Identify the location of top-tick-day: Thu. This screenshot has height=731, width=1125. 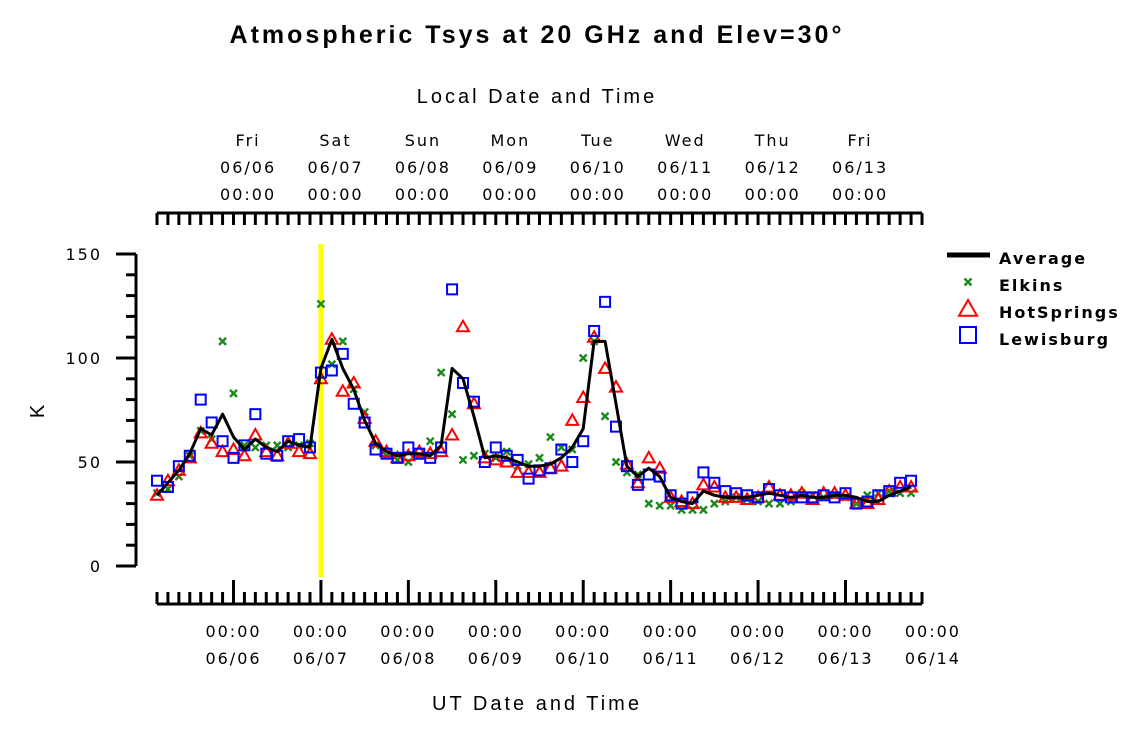
(772, 140).